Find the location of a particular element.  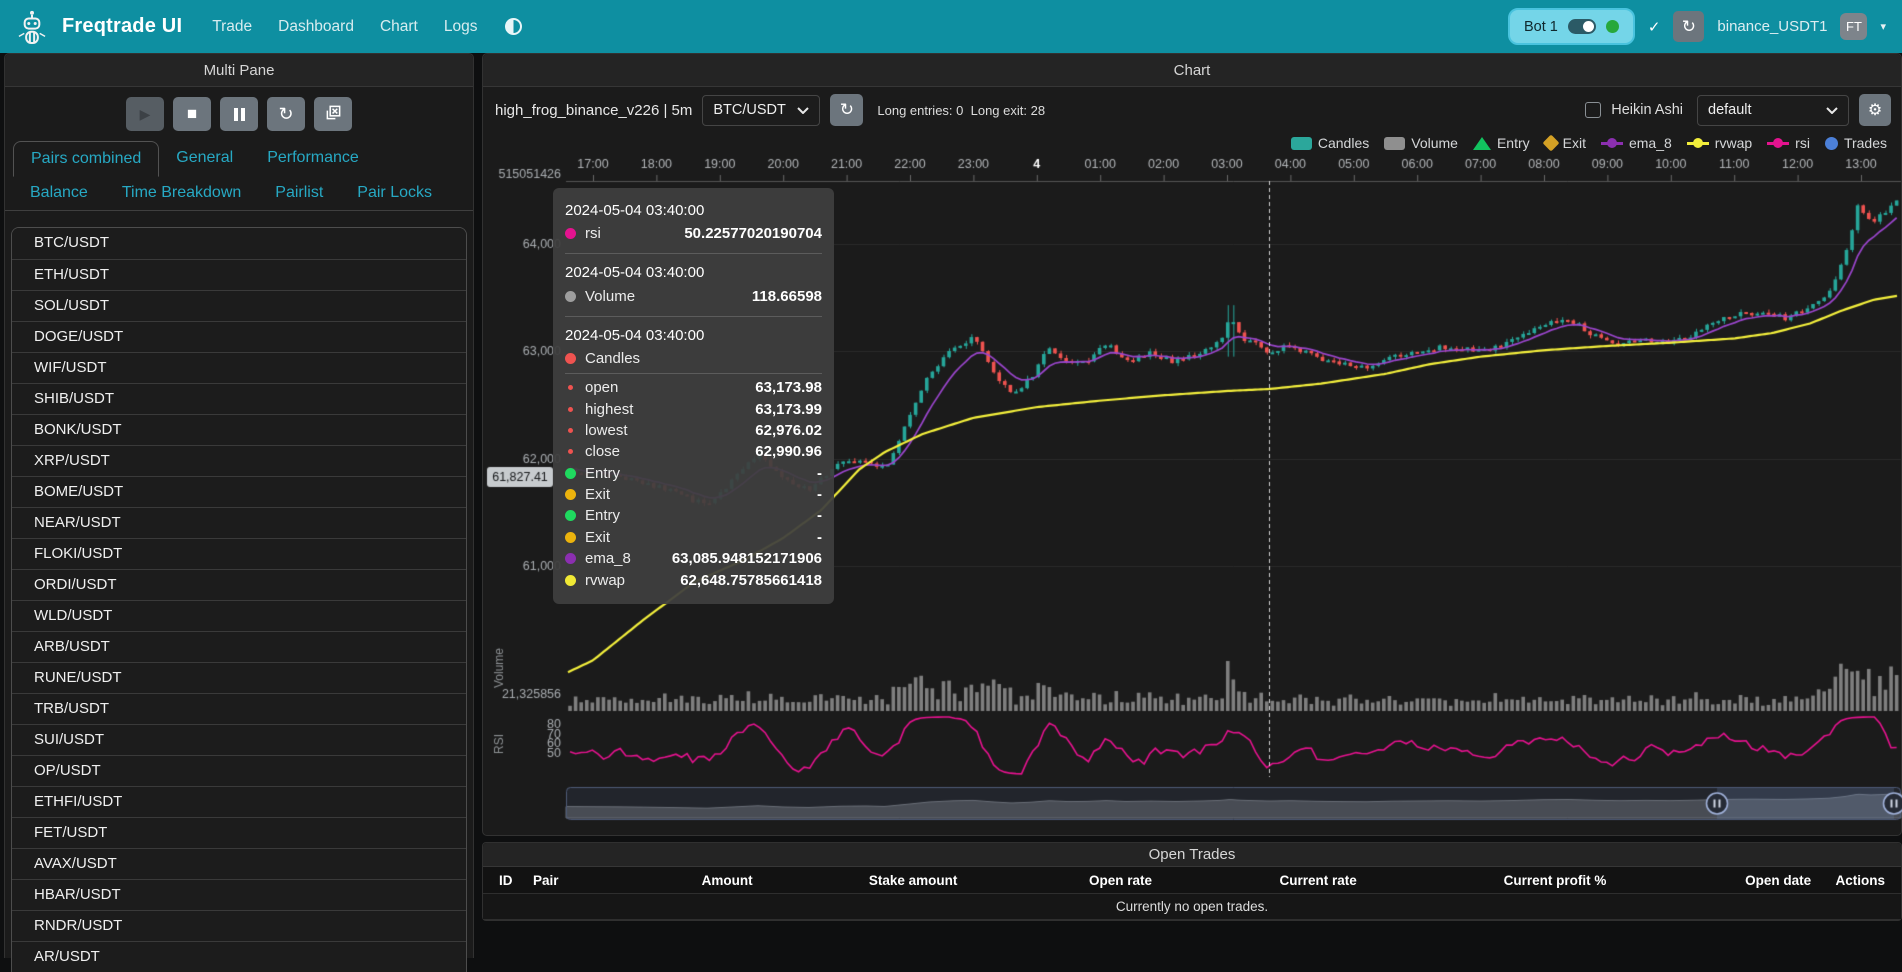

pair-row: SUI/USDT is located at coordinates (239, 739).